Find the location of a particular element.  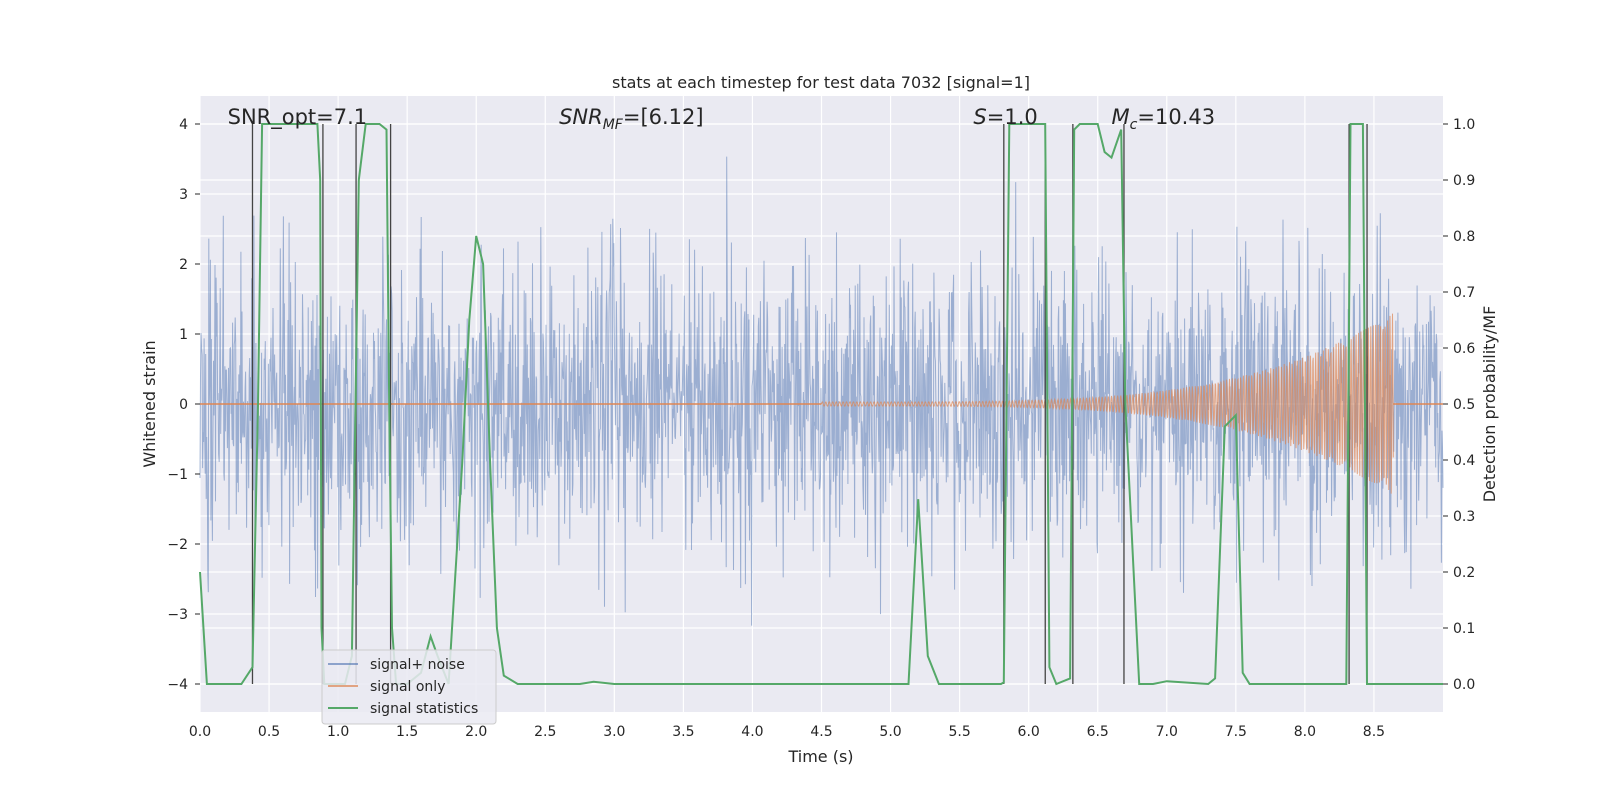

x-axis-label: Time (s) is located at coordinates (820, 756).